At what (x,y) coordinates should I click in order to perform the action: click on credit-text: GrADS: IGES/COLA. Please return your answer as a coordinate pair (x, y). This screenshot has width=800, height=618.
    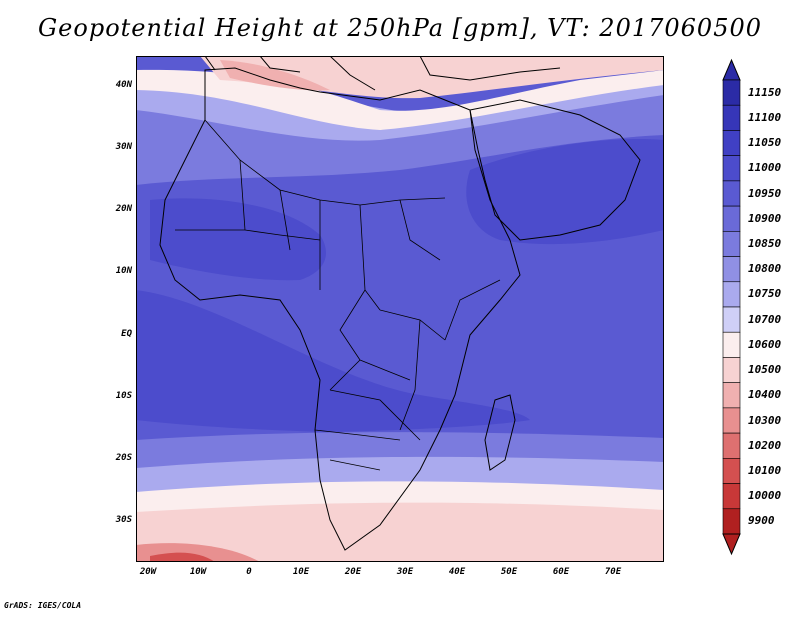
    Looking at the image, I should click on (43, 605).